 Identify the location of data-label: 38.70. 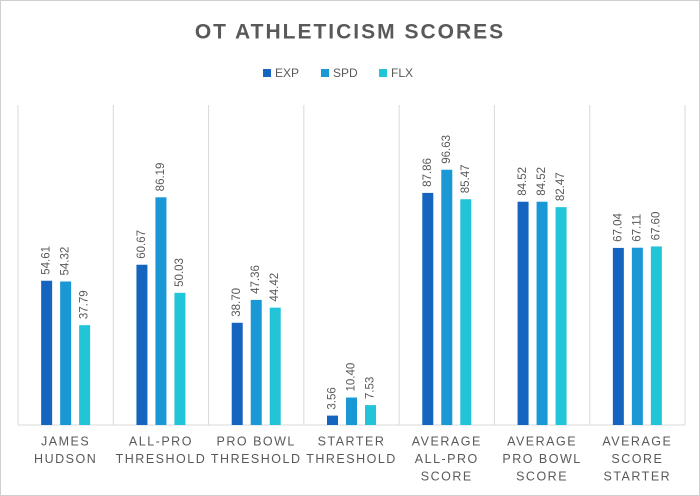
(237, 302).